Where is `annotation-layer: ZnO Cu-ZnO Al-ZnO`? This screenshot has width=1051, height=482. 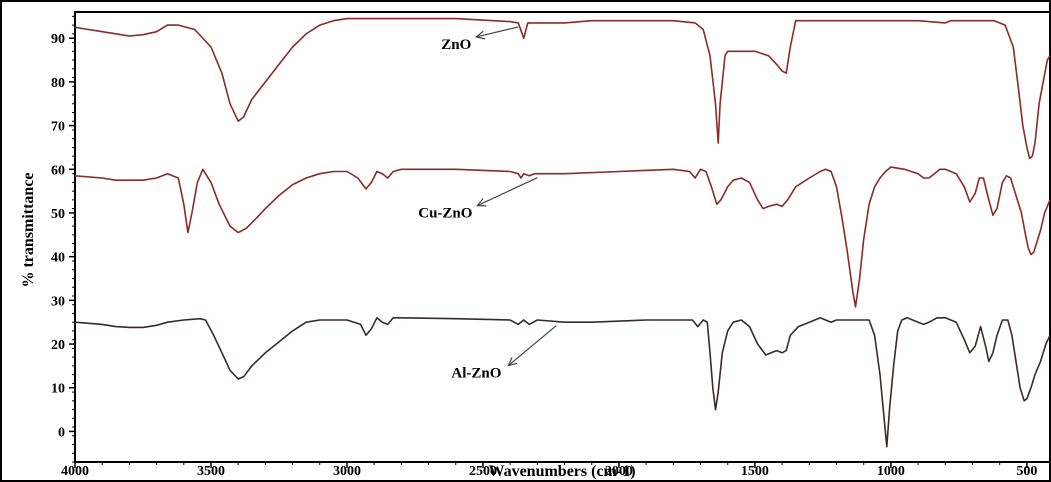 annotation-layer: ZnO Cu-ZnO Al-ZnO is located at coordinates (487, 204).